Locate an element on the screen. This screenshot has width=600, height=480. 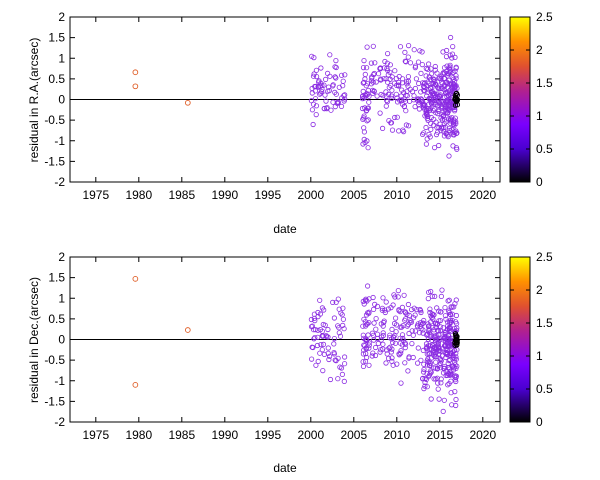
dec-y-tick-label: -2 is located at coordinates (59, 422).